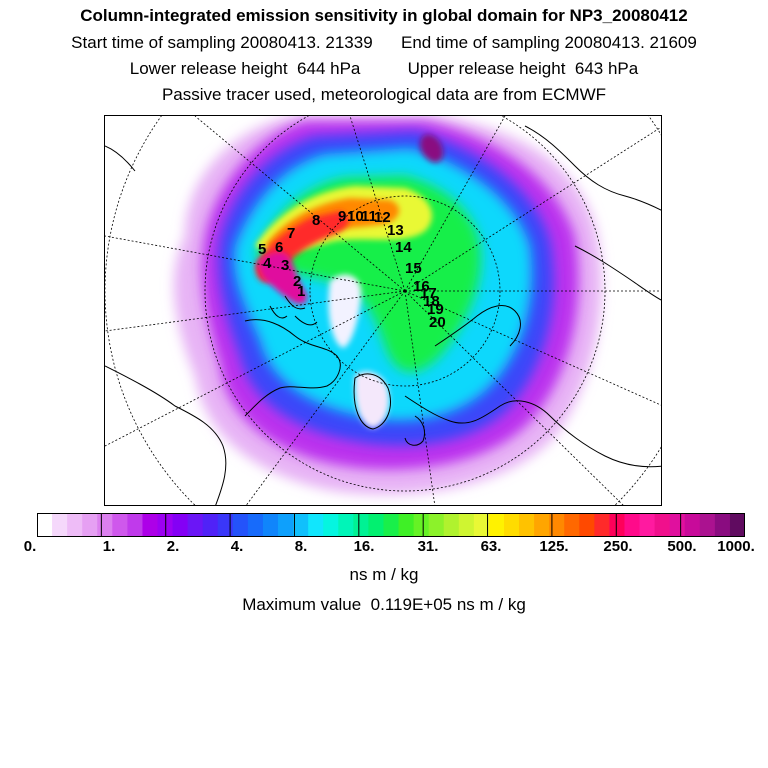  I want to click on colorbar-tick-9: 250., so click(618, 546).